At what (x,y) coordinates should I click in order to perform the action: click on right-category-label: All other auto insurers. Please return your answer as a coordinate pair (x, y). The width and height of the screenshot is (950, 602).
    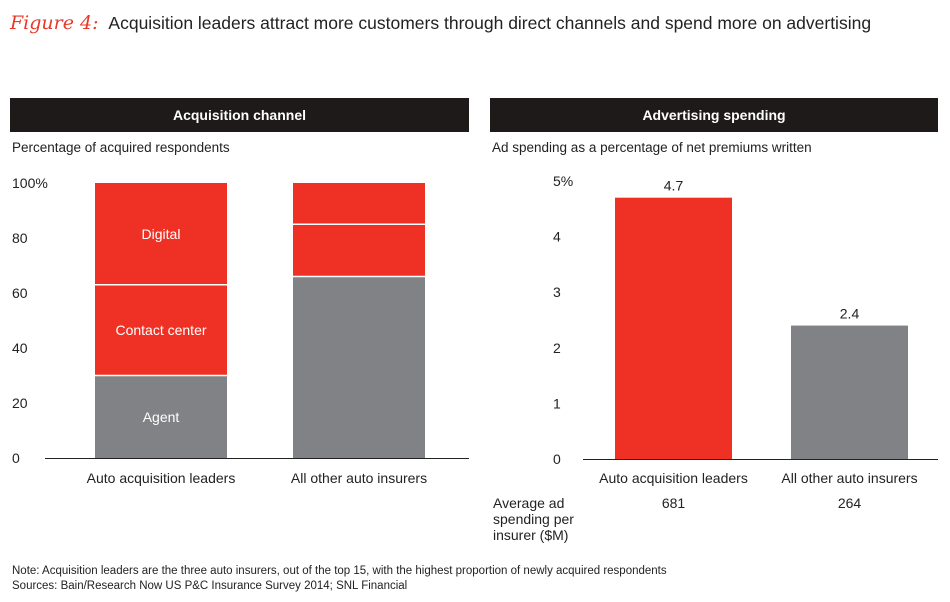
    Looking at the image, I should click on (849, 478).